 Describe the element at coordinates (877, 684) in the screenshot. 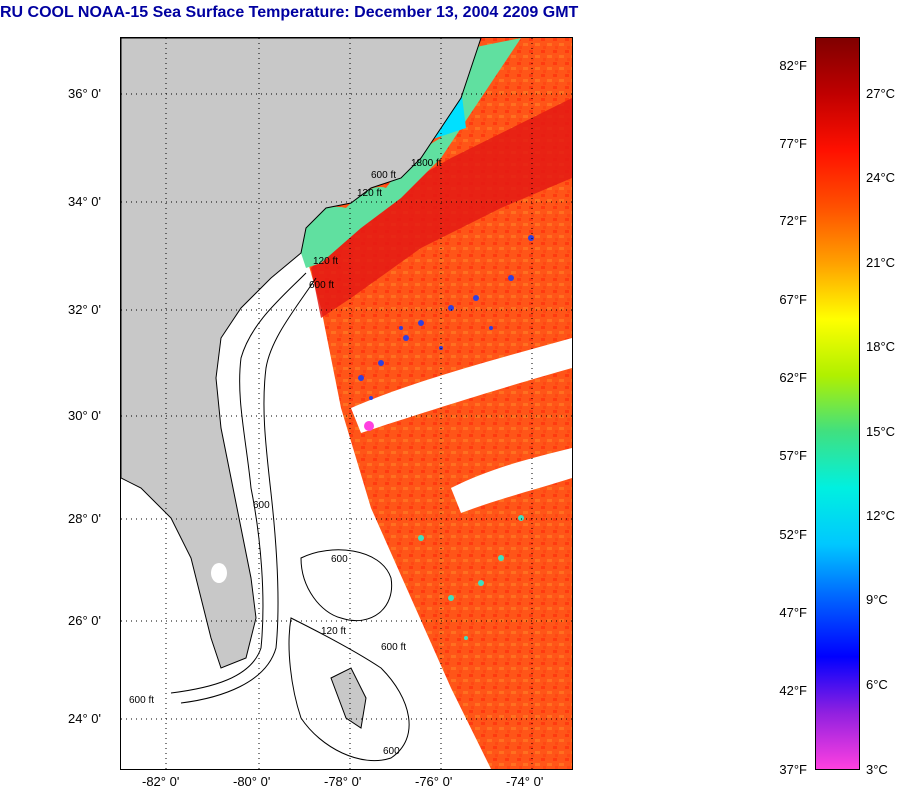

I see `colorbar-c-label: 6°C` at that location.